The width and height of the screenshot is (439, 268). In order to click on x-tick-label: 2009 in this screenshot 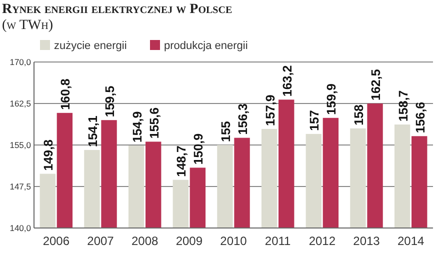, I will do `click(189, 241)`.